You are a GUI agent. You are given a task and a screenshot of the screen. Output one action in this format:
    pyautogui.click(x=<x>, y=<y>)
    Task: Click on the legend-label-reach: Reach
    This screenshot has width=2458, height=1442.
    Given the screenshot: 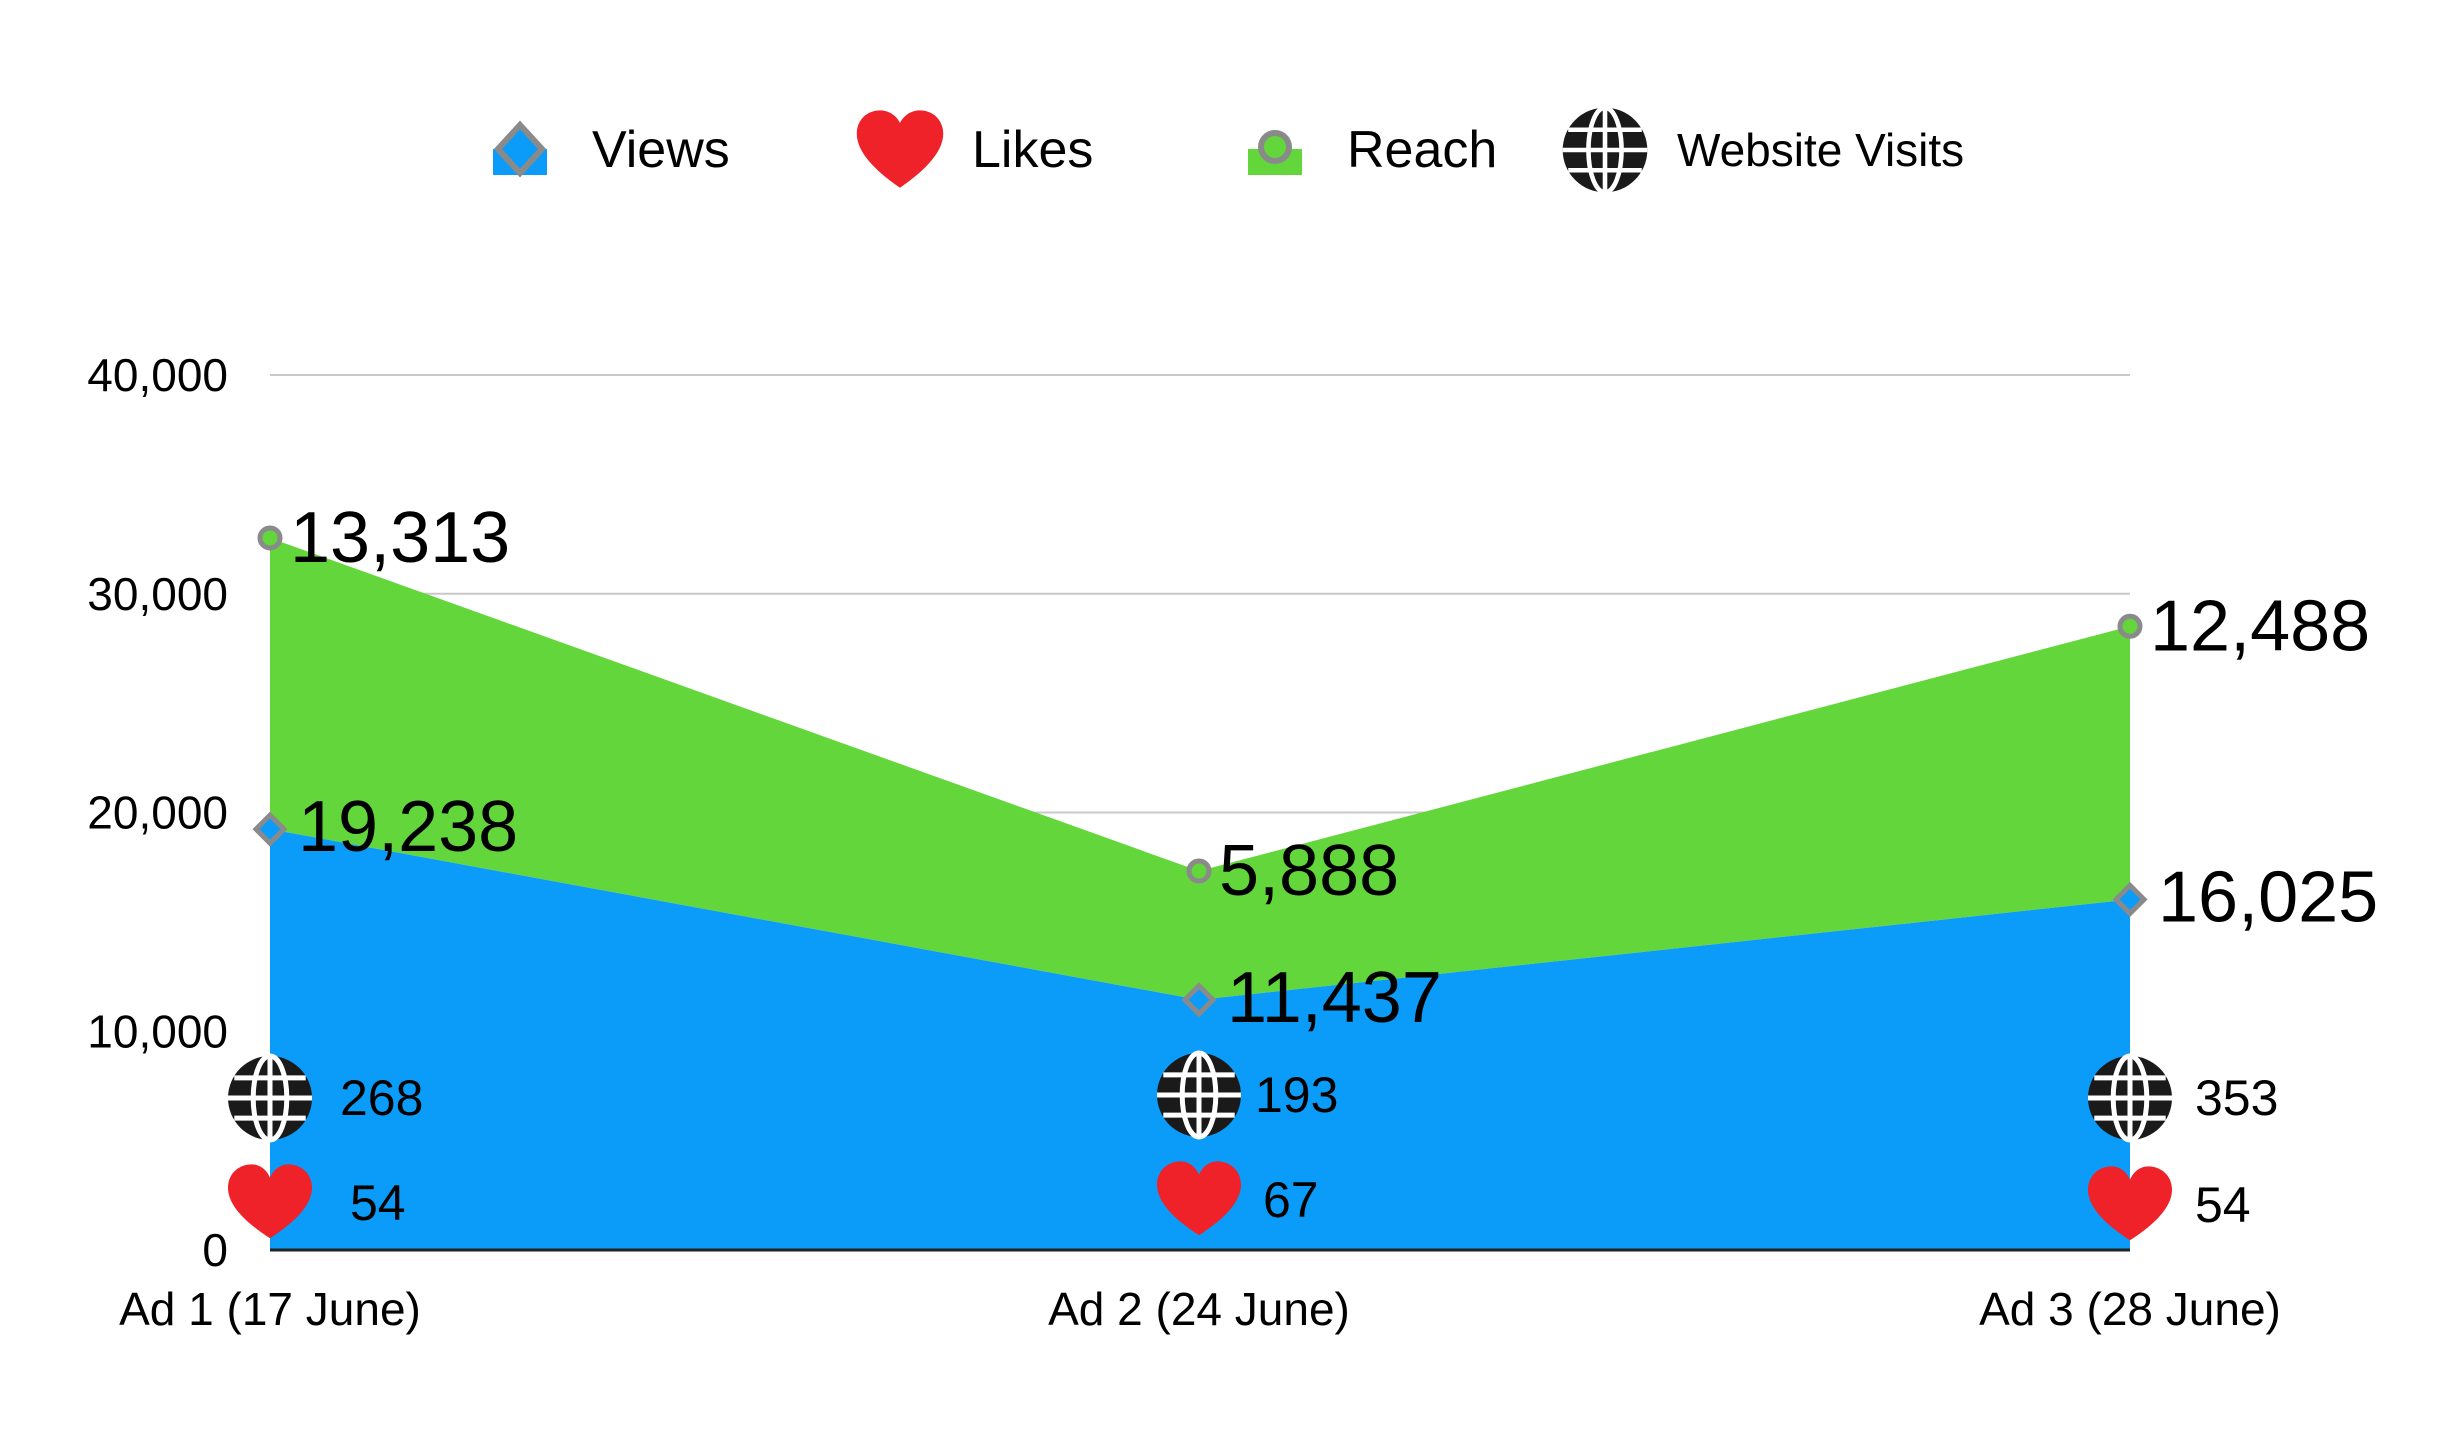 What is the action you would take?
    pyautogui.click(x=1422, y=150)
    